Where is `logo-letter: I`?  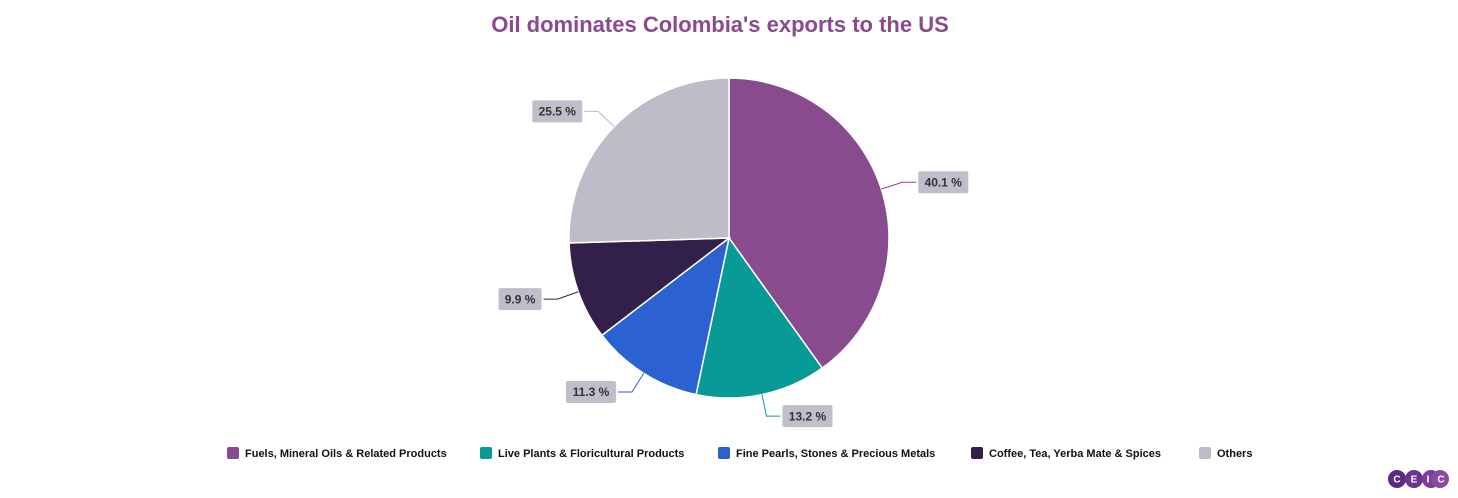
logo-letter: I is located at coordinates (1428, 480).